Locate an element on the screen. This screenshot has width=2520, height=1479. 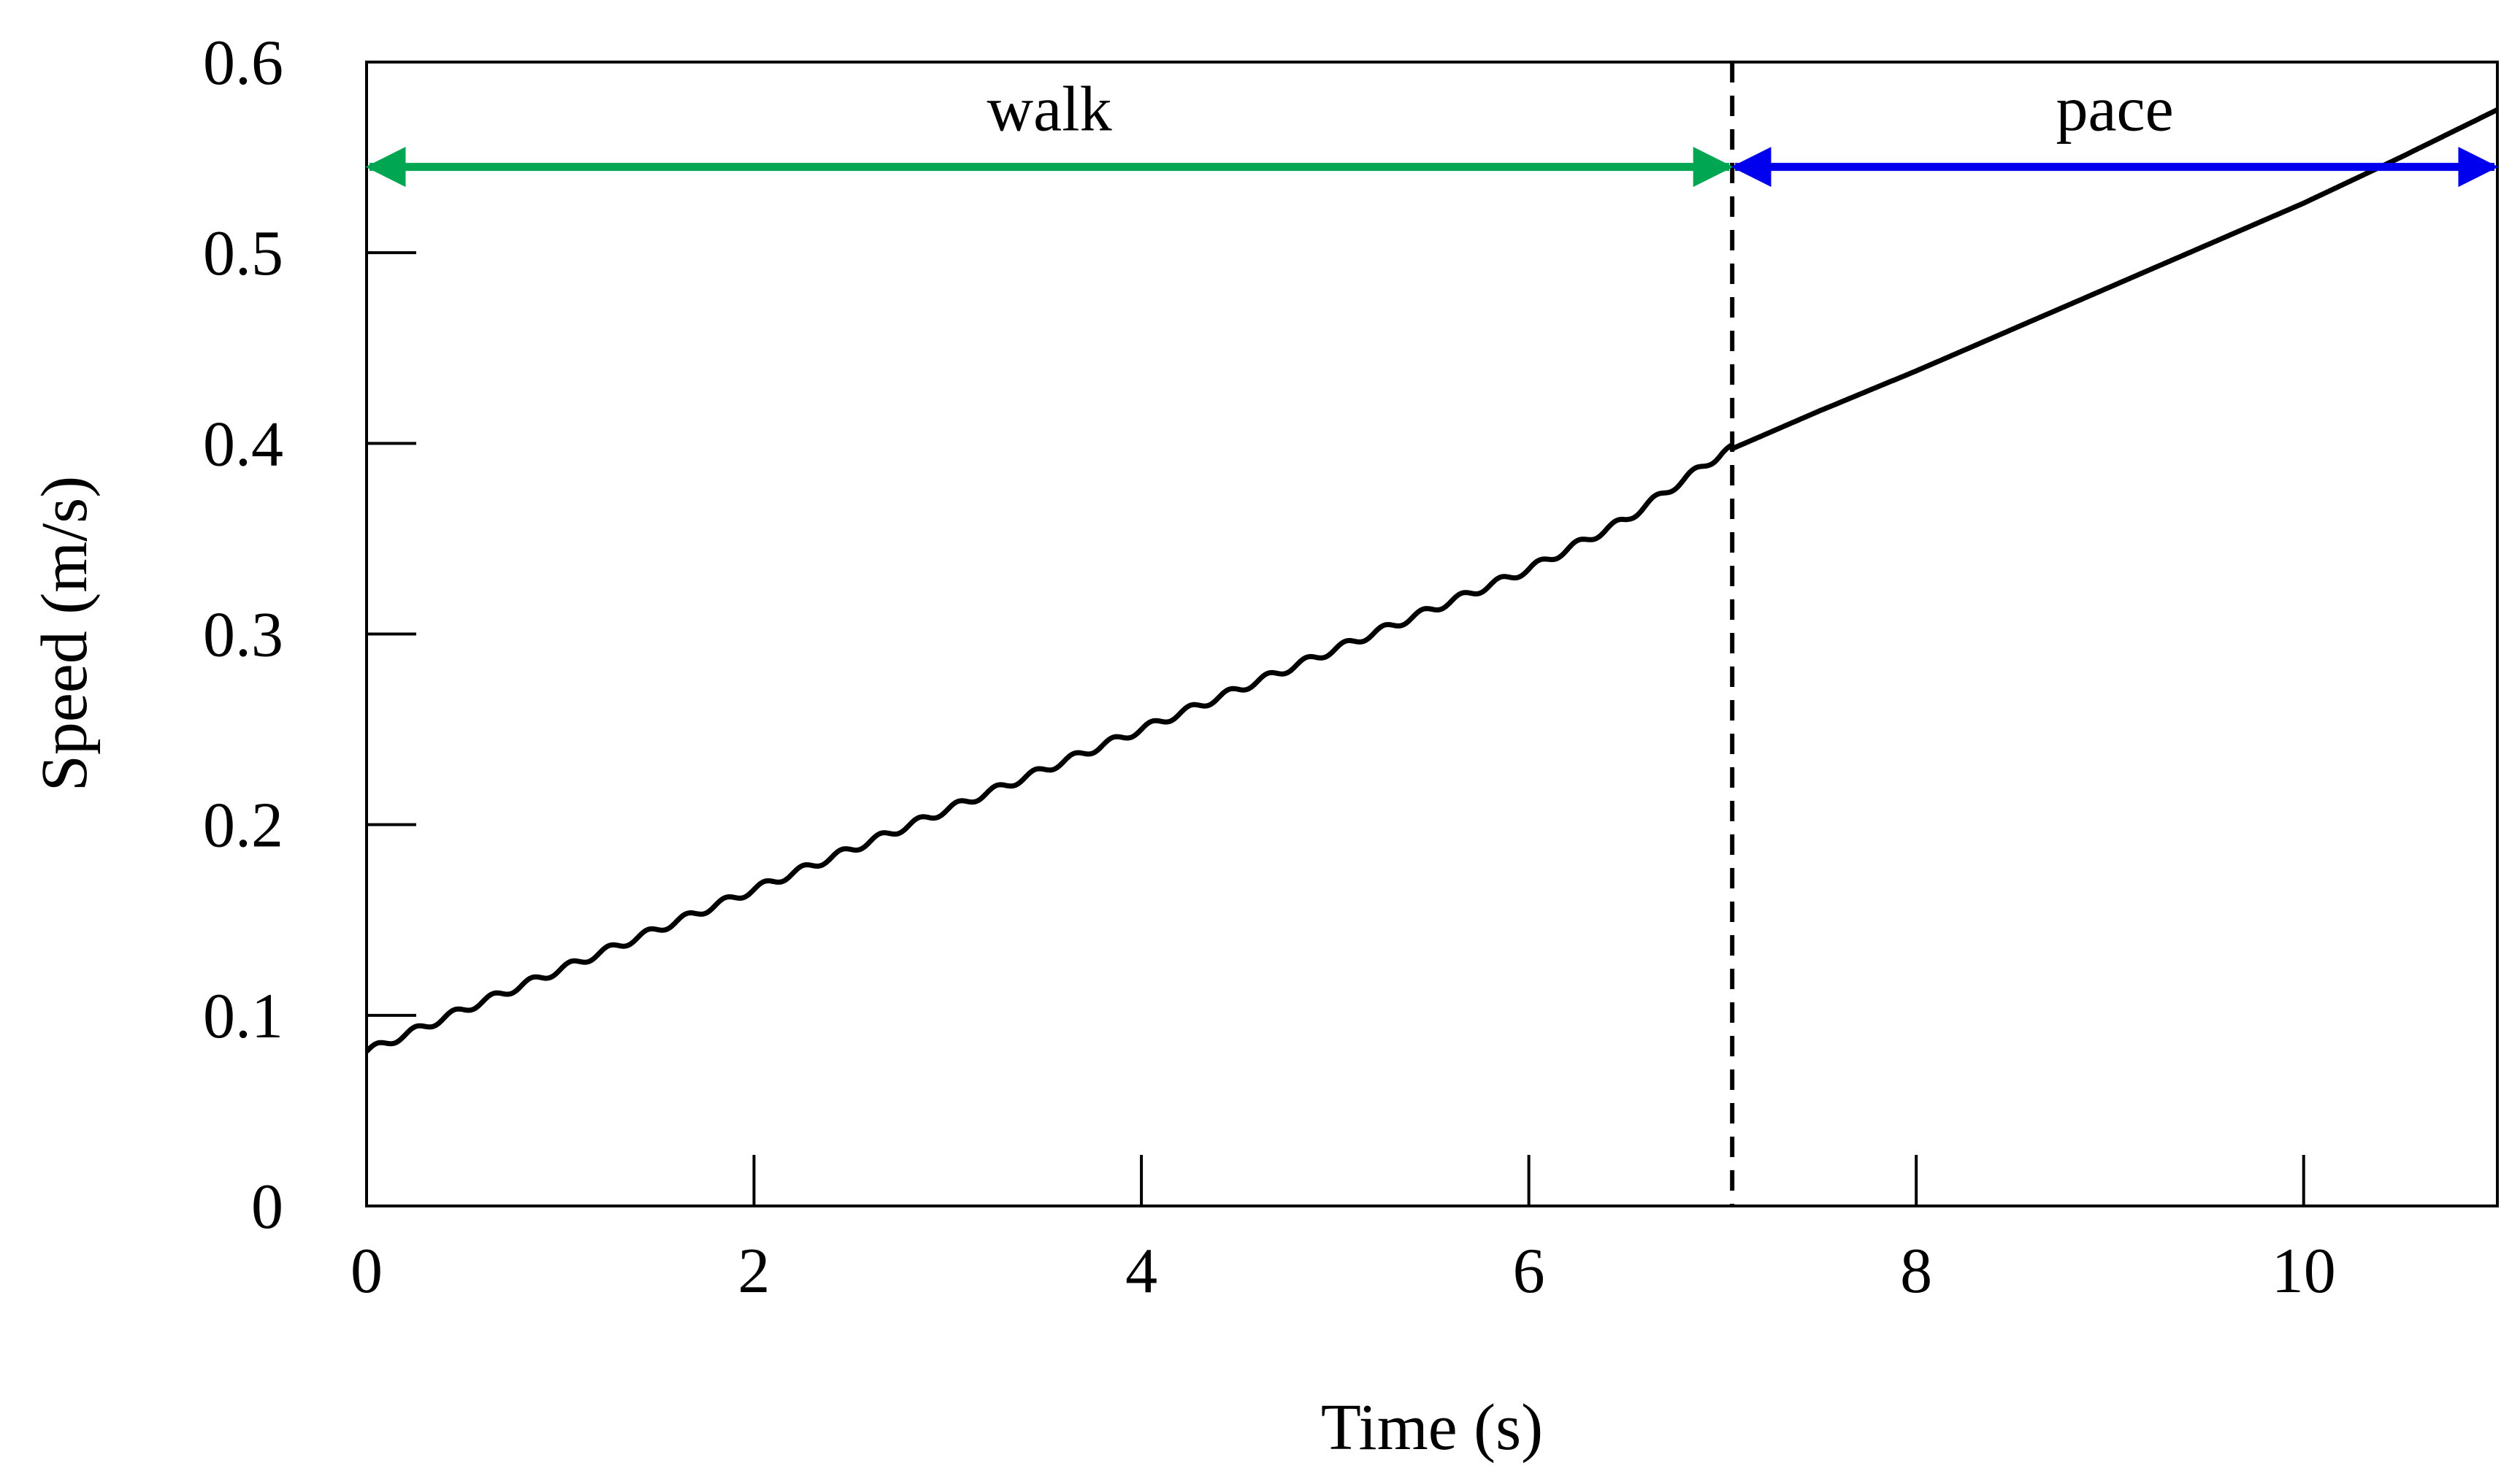
y-tick-label: 0 is located at coordinates (267, 1207).